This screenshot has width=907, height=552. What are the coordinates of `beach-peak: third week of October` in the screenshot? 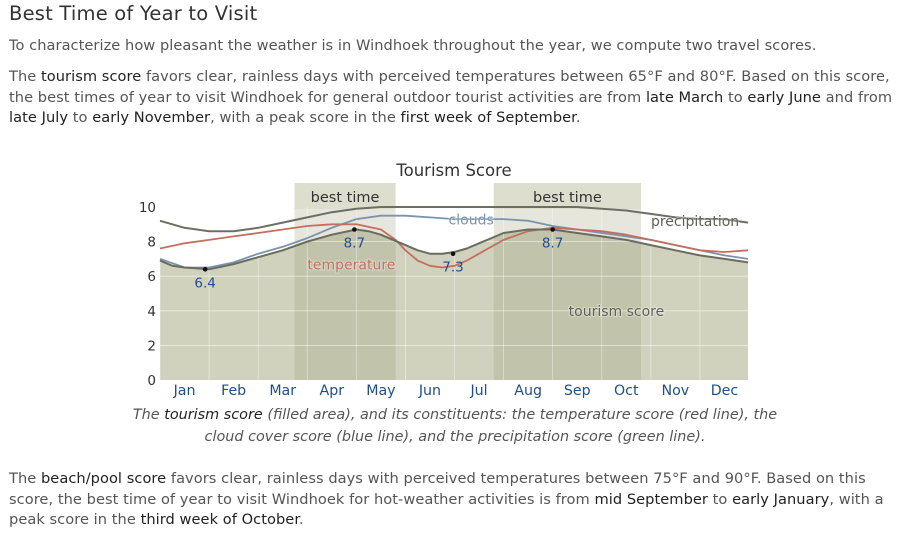 It's located at (220, 519).